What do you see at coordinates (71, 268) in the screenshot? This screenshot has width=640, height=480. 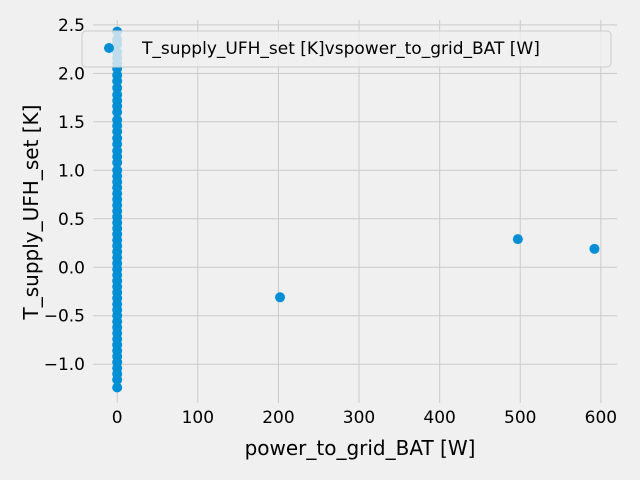 I see `y-tick-label: 0.0` at bounding box center [71, 268].